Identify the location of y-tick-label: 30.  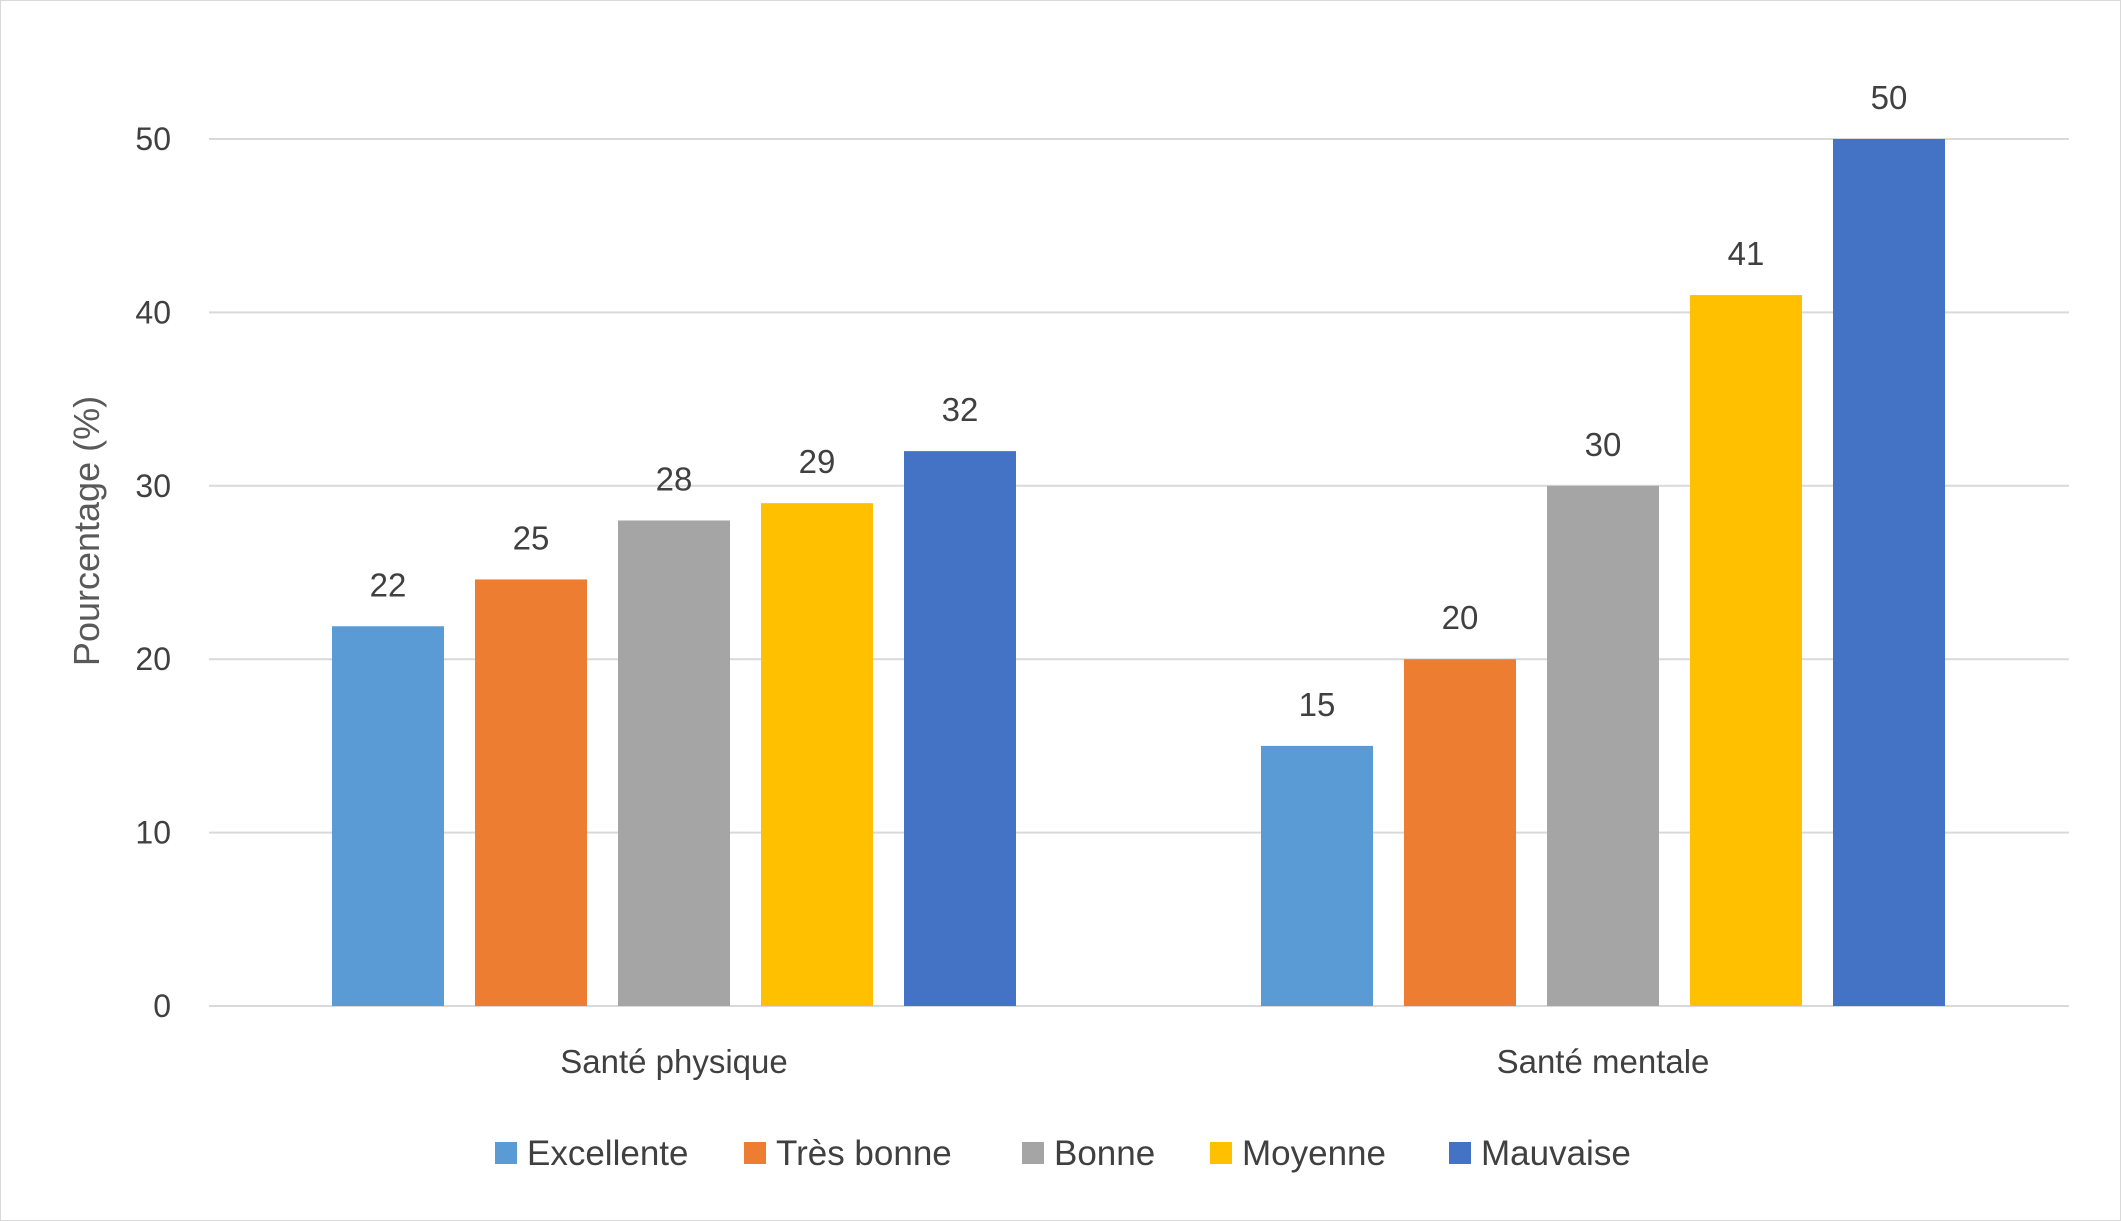
(153, 486).